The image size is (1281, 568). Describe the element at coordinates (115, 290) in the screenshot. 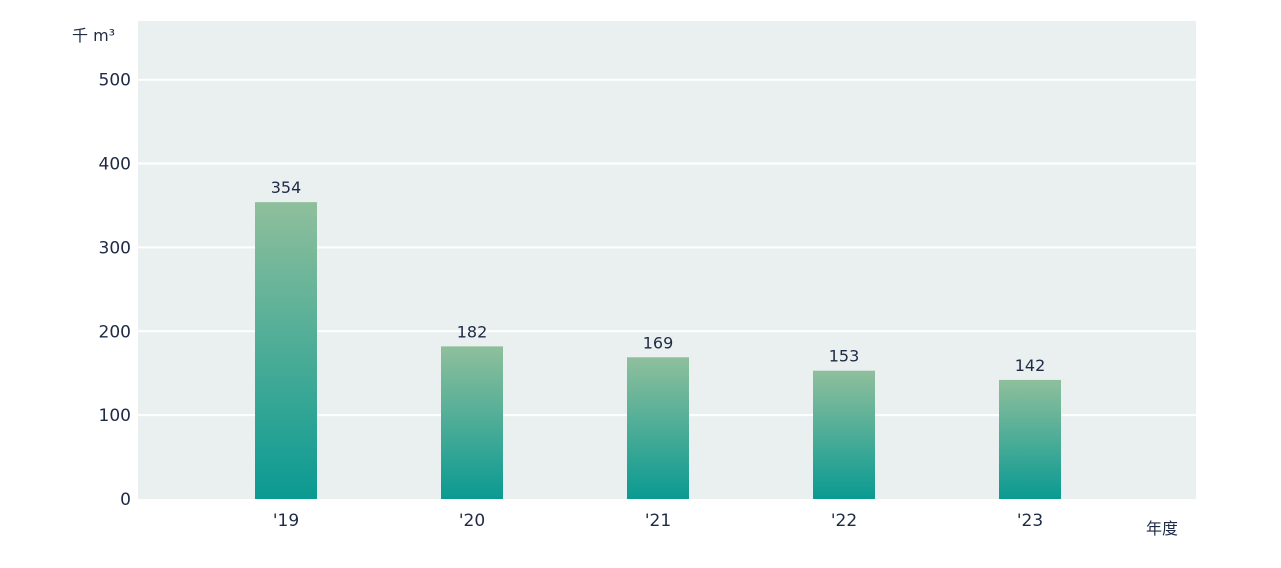

I see `y-axis-ticks: 0 100 200 300 400 500` at that location.